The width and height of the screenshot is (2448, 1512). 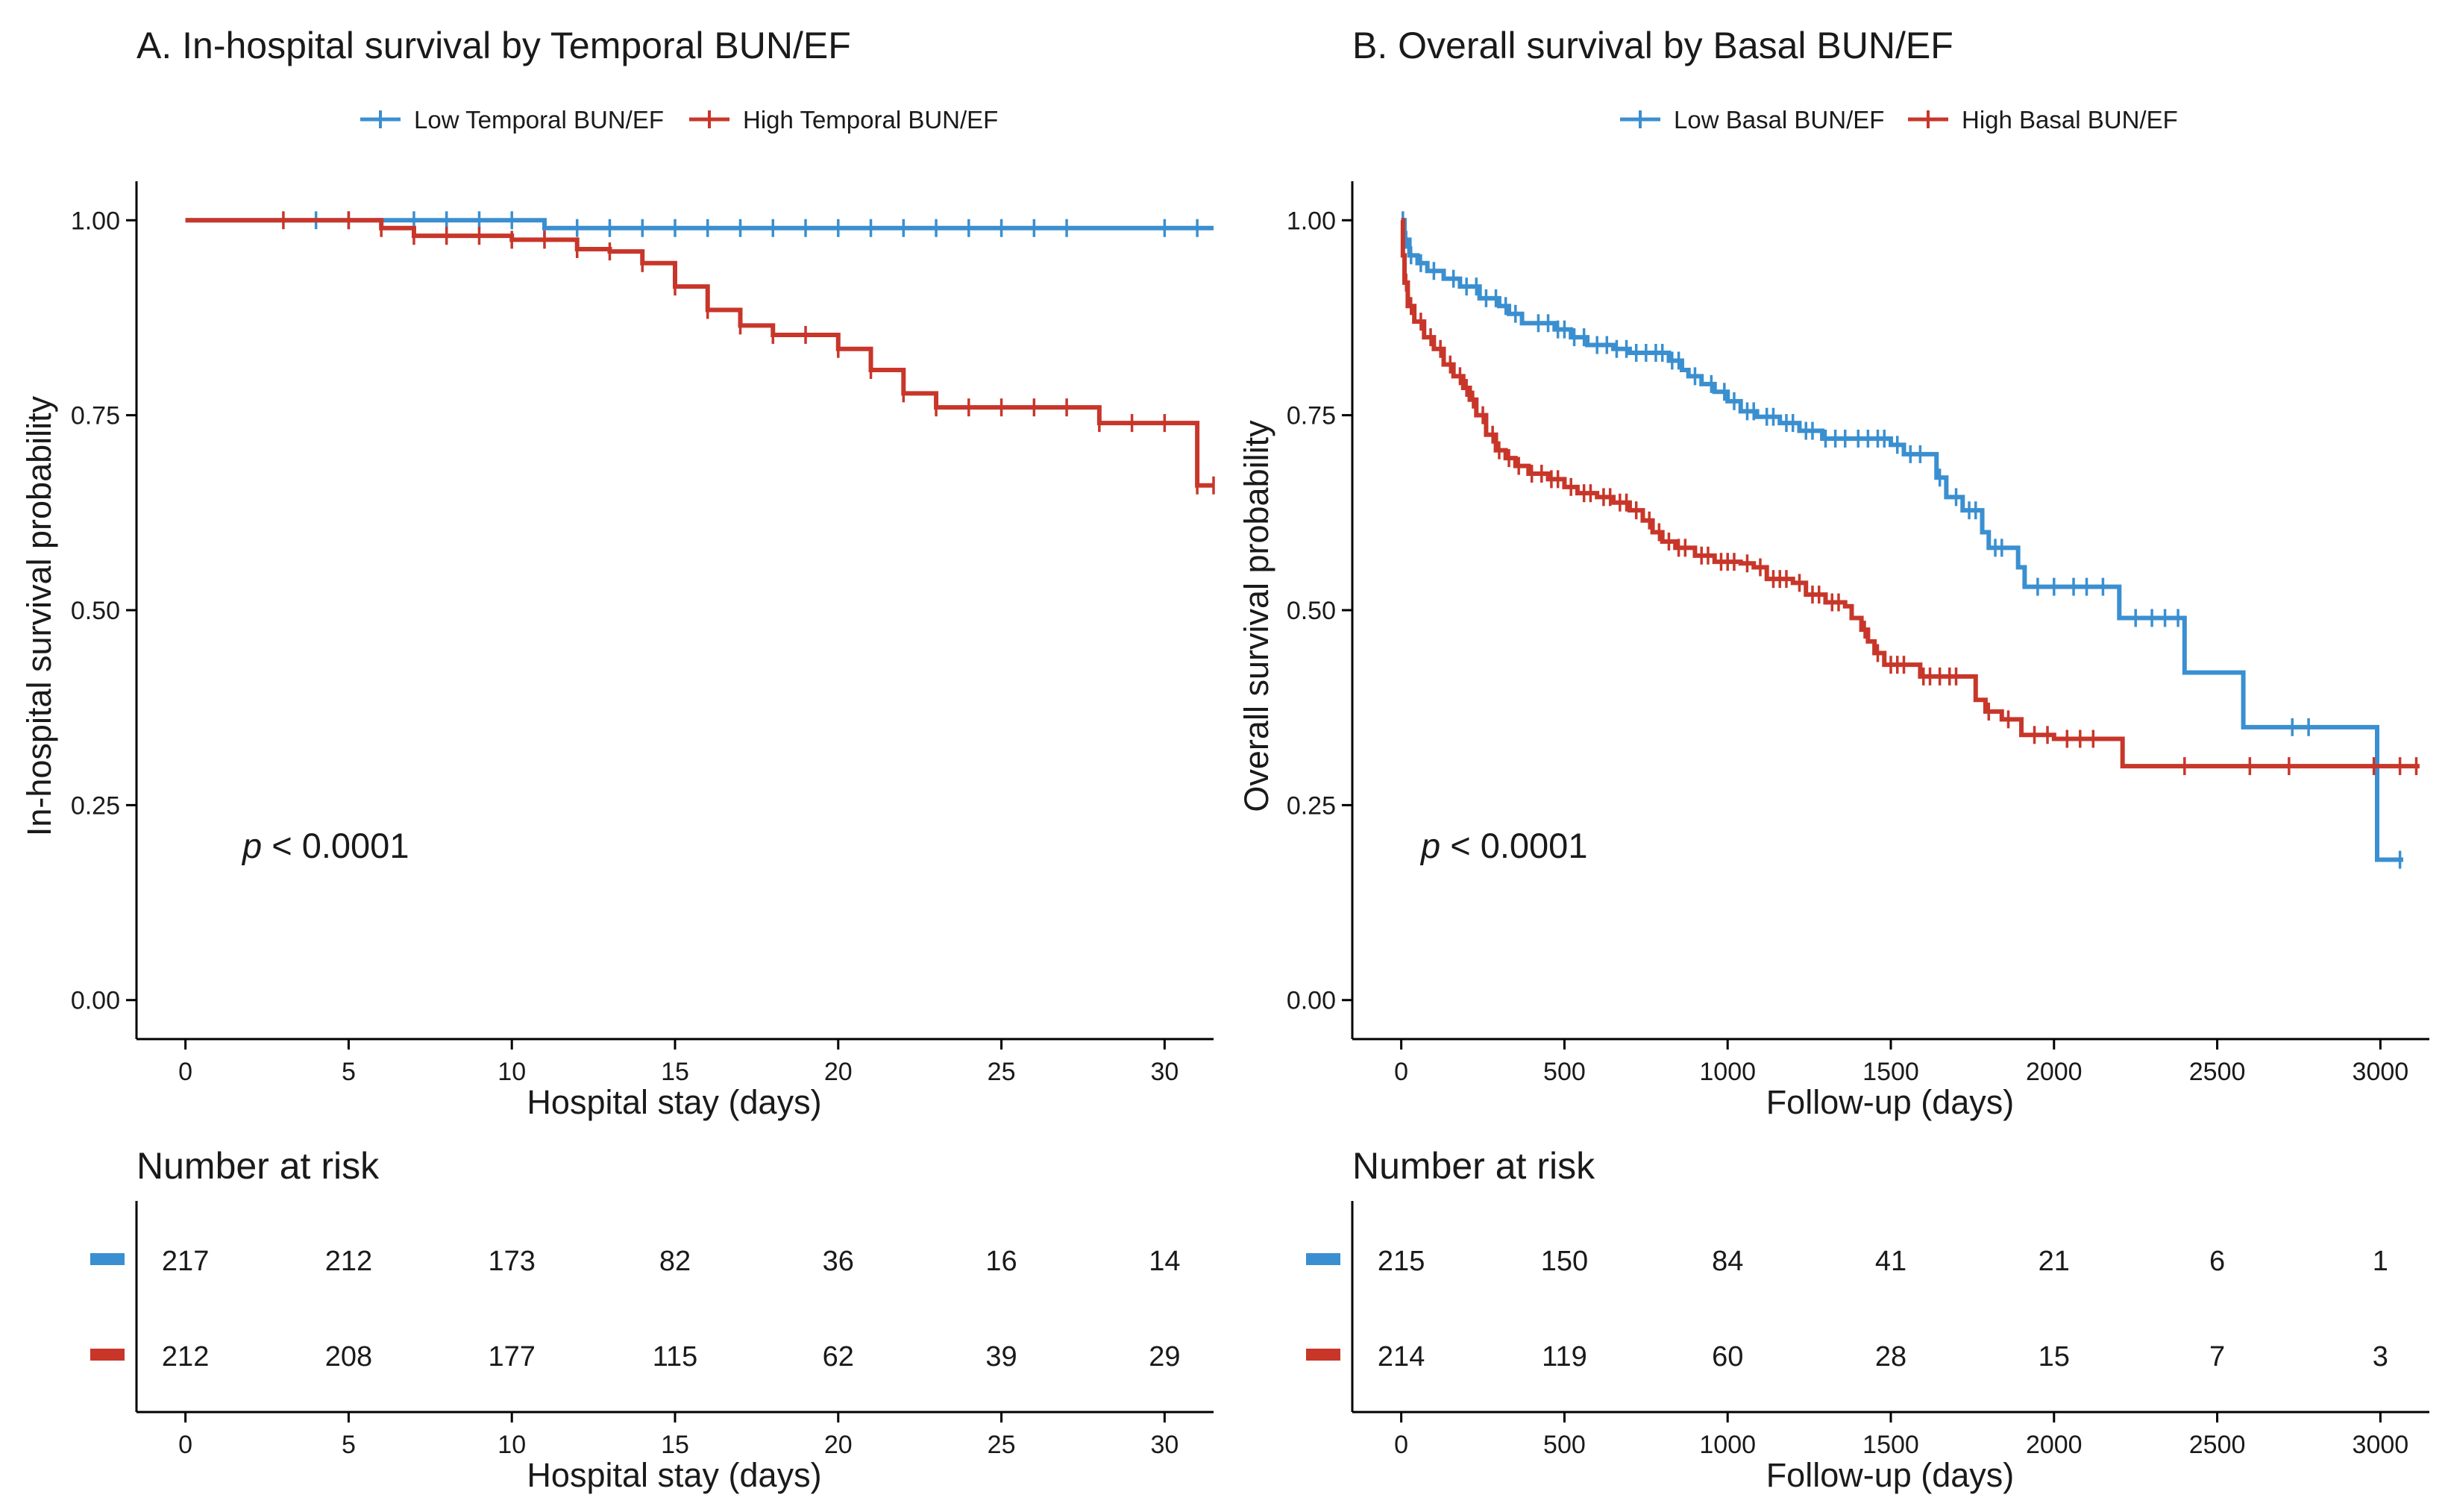 I want to click on panel-a-xtick-label: 10, so click(x=512, y=1072).